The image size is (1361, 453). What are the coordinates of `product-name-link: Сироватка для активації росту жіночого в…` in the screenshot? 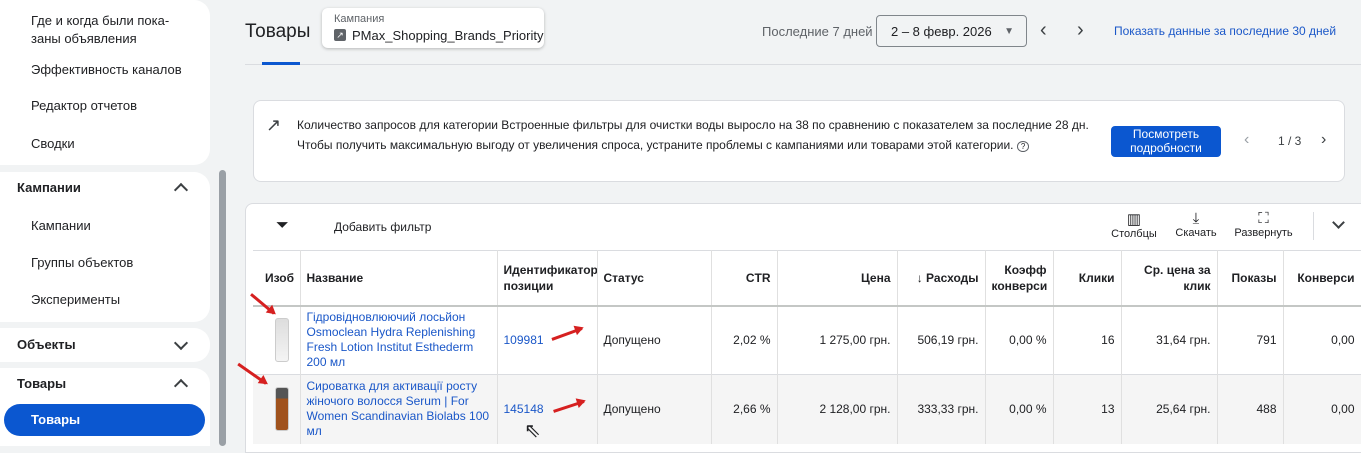 It's located at (398, 409).